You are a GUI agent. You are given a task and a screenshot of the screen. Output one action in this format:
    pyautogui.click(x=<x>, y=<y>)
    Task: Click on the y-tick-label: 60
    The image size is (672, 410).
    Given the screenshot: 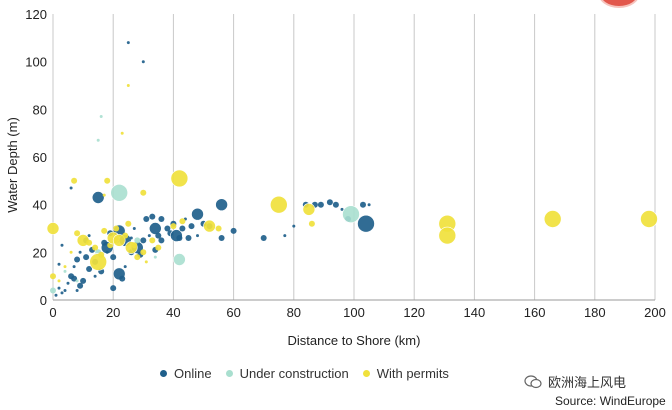 What is the action you would take?
    pyautogui.click(x=40, y=157)
    